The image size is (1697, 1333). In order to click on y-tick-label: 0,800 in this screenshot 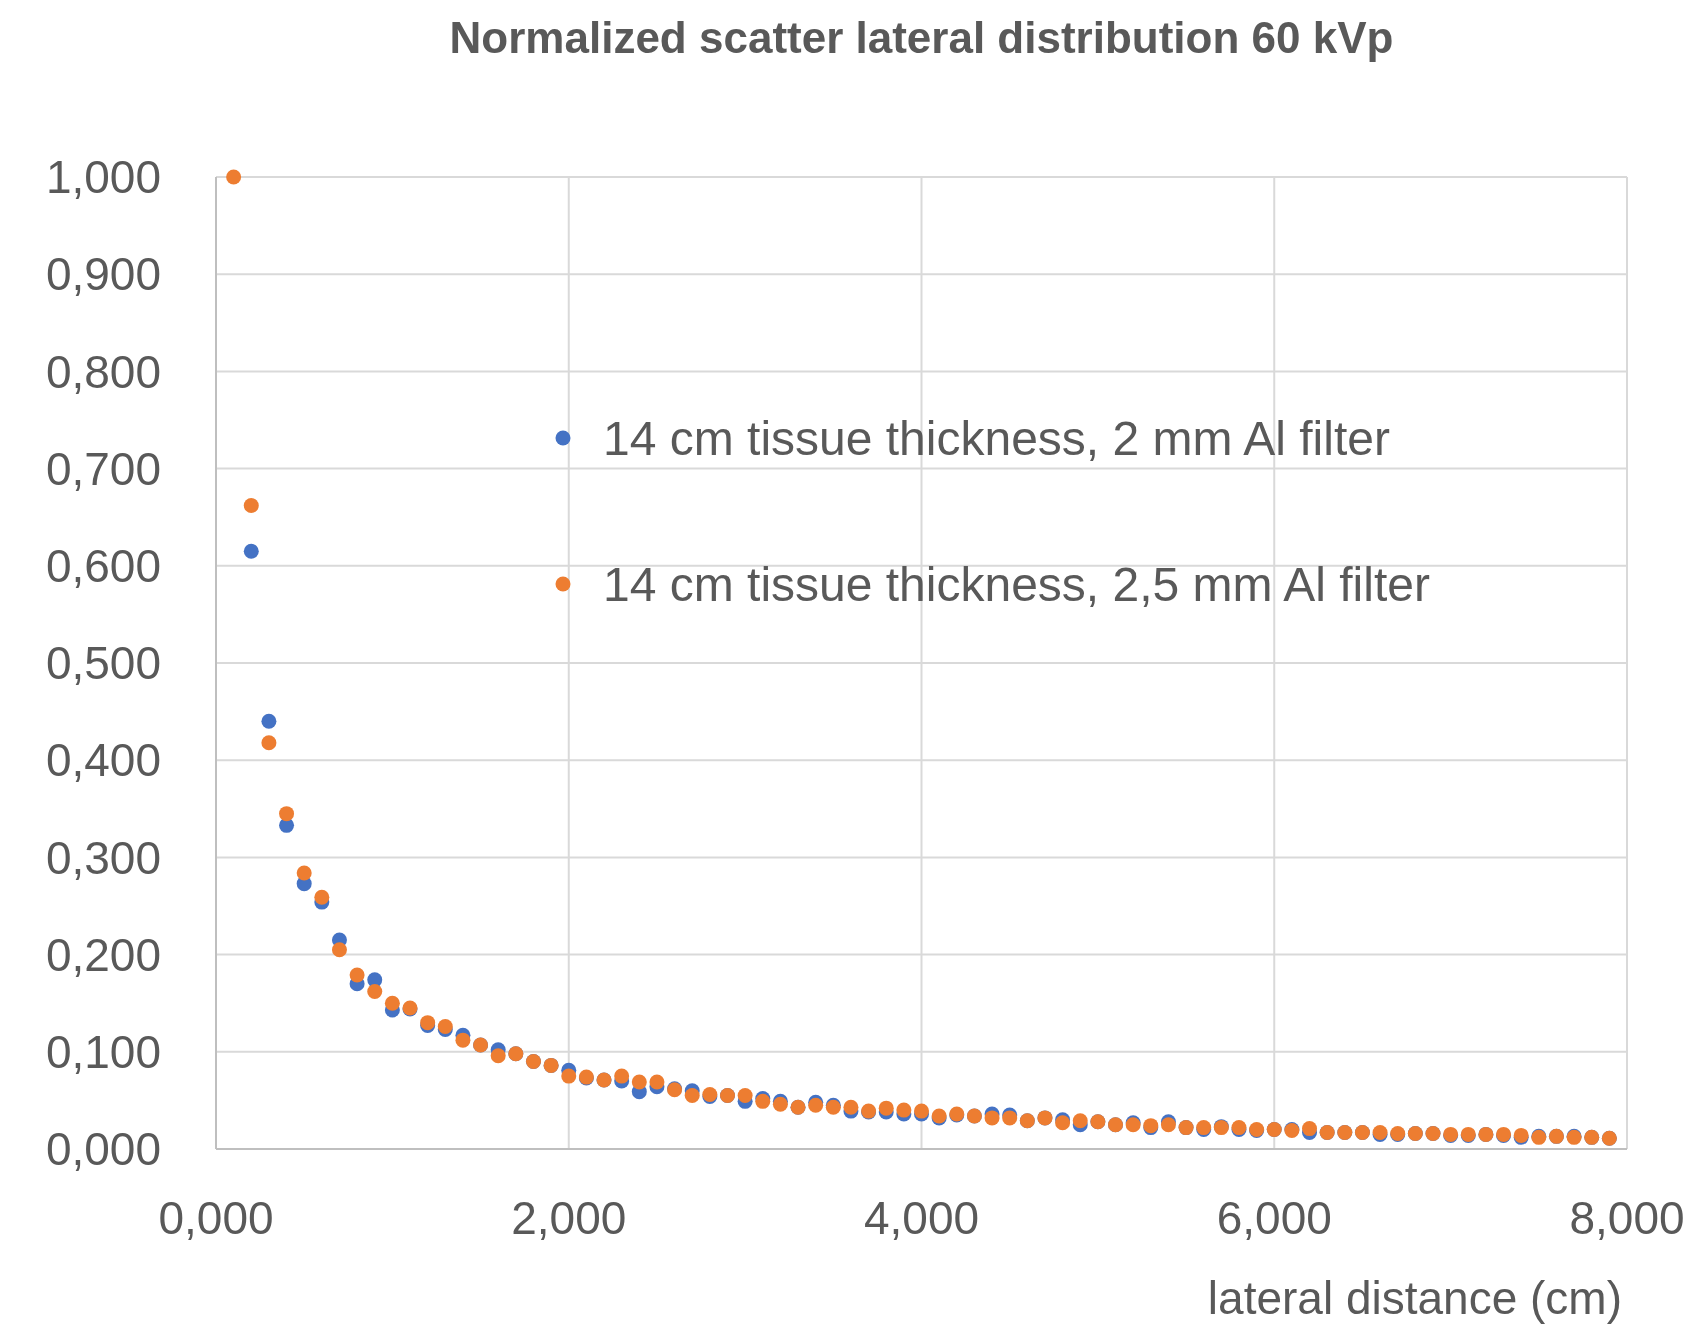, I will do `click(103, 371)`.